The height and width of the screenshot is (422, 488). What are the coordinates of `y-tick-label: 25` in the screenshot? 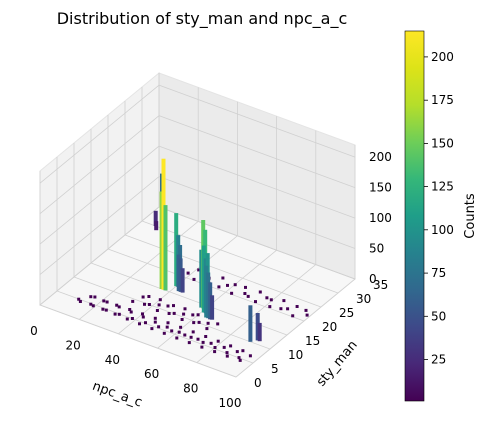 It's located at (346, 313).